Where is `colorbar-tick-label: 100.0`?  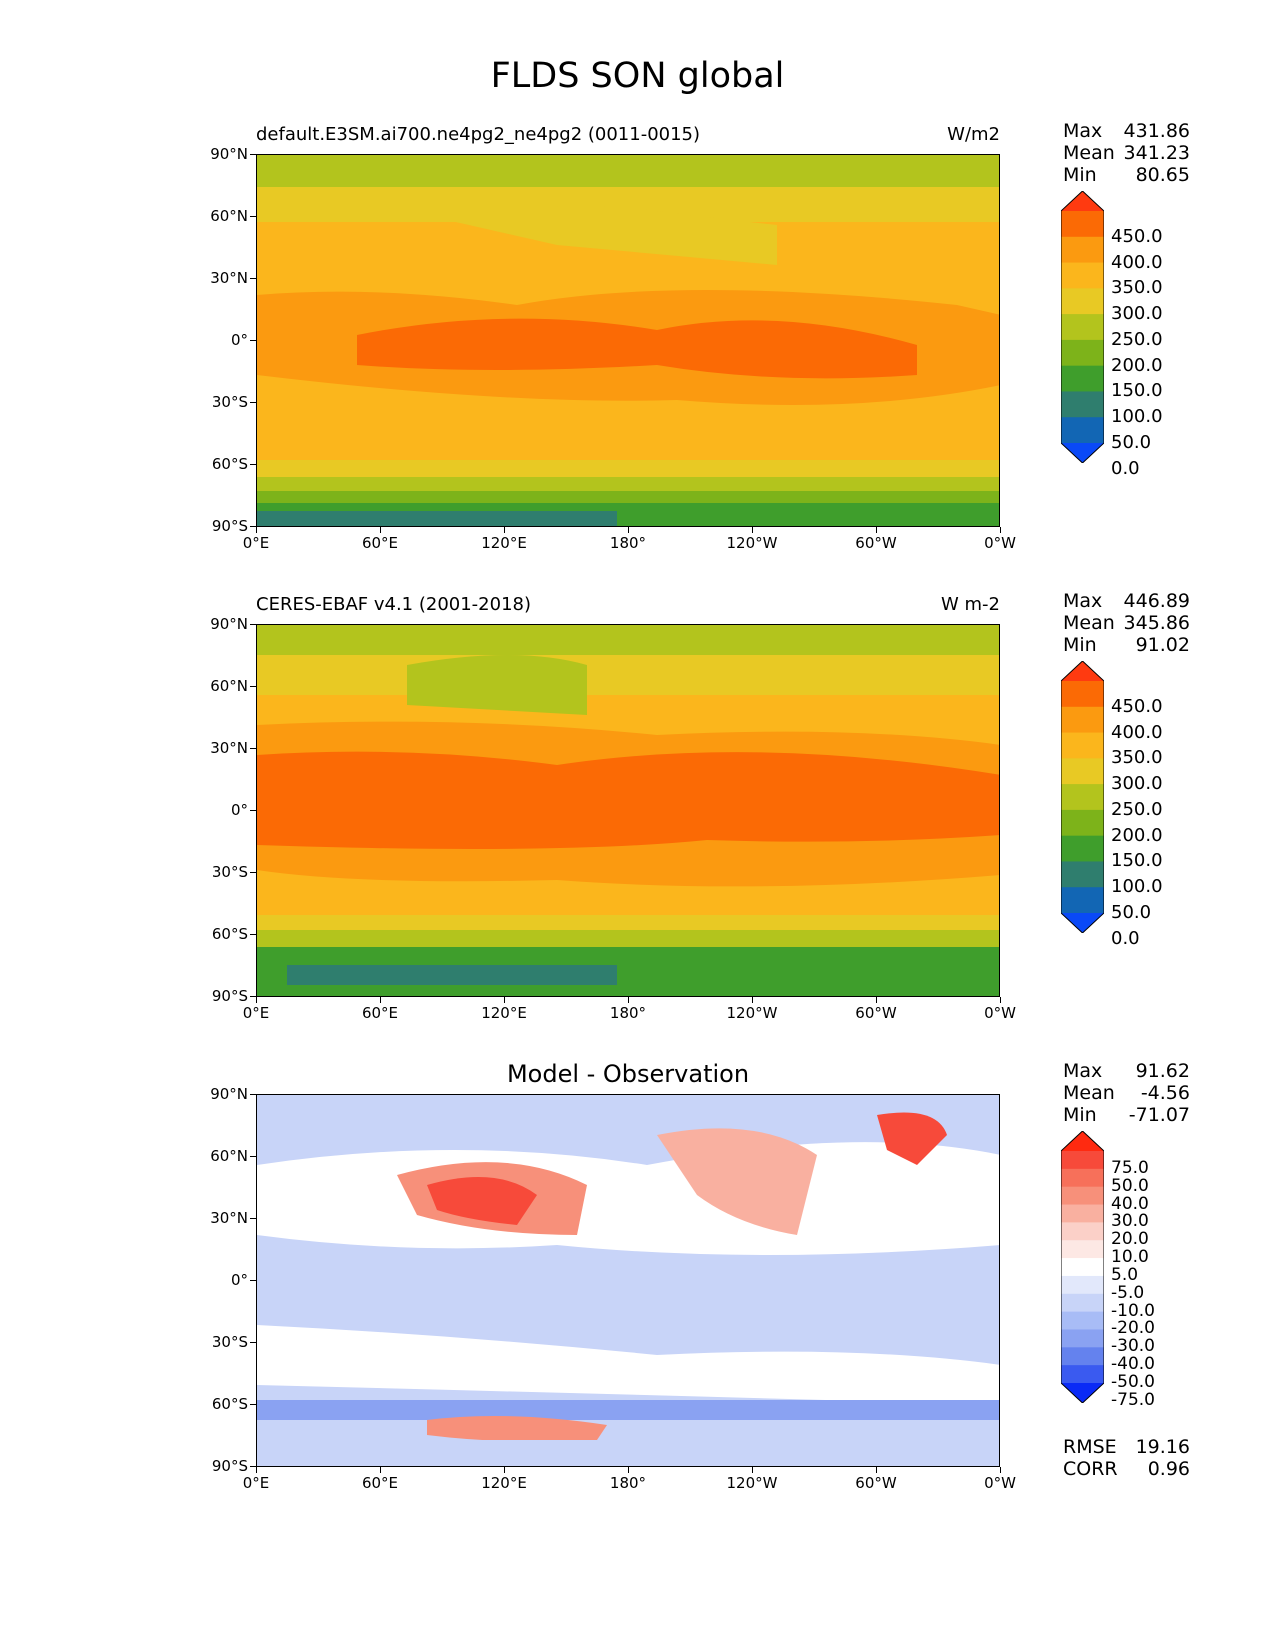
colorbar-tick-label: 100.0 is located at coordinates (1137, 417).